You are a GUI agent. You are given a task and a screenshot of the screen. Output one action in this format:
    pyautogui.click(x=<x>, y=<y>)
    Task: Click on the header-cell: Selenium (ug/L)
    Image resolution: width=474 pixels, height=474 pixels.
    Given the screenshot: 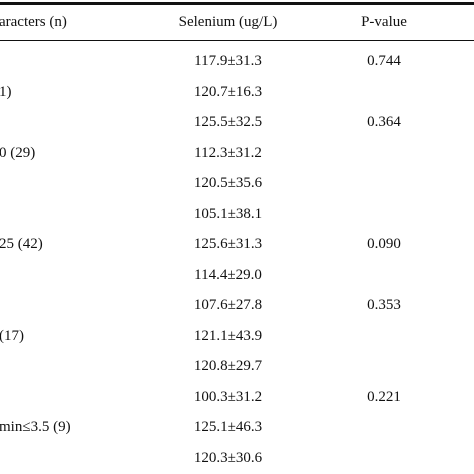 What is the action you would take?
    pyautogui.click(x=228, y=22)
    